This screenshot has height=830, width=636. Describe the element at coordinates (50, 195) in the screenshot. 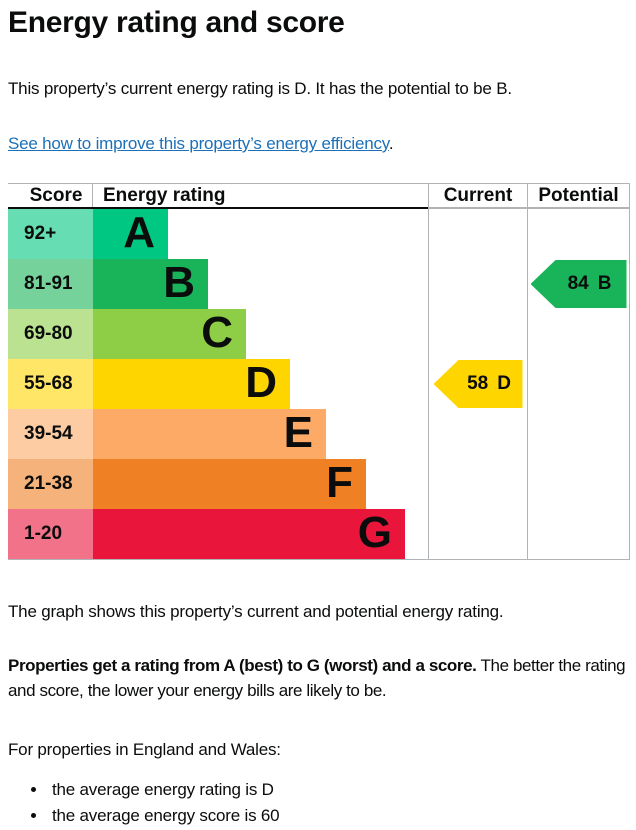

I see `header-score: Score` at that location.